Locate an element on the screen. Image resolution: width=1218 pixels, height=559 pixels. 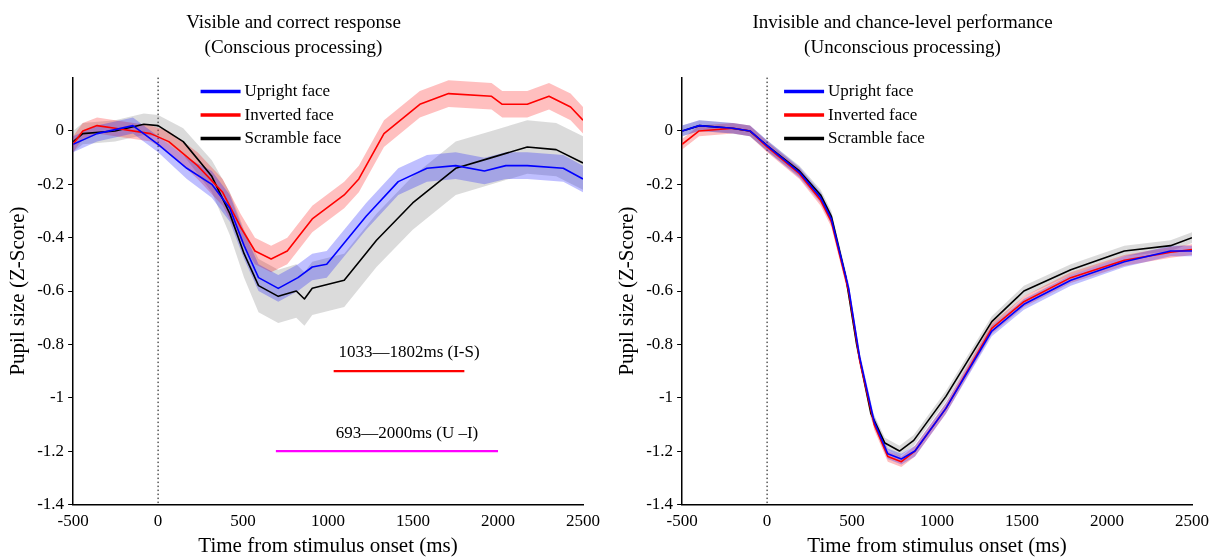
chart-subtitle: (Conscious processing) is located at coordinates (293, 47).